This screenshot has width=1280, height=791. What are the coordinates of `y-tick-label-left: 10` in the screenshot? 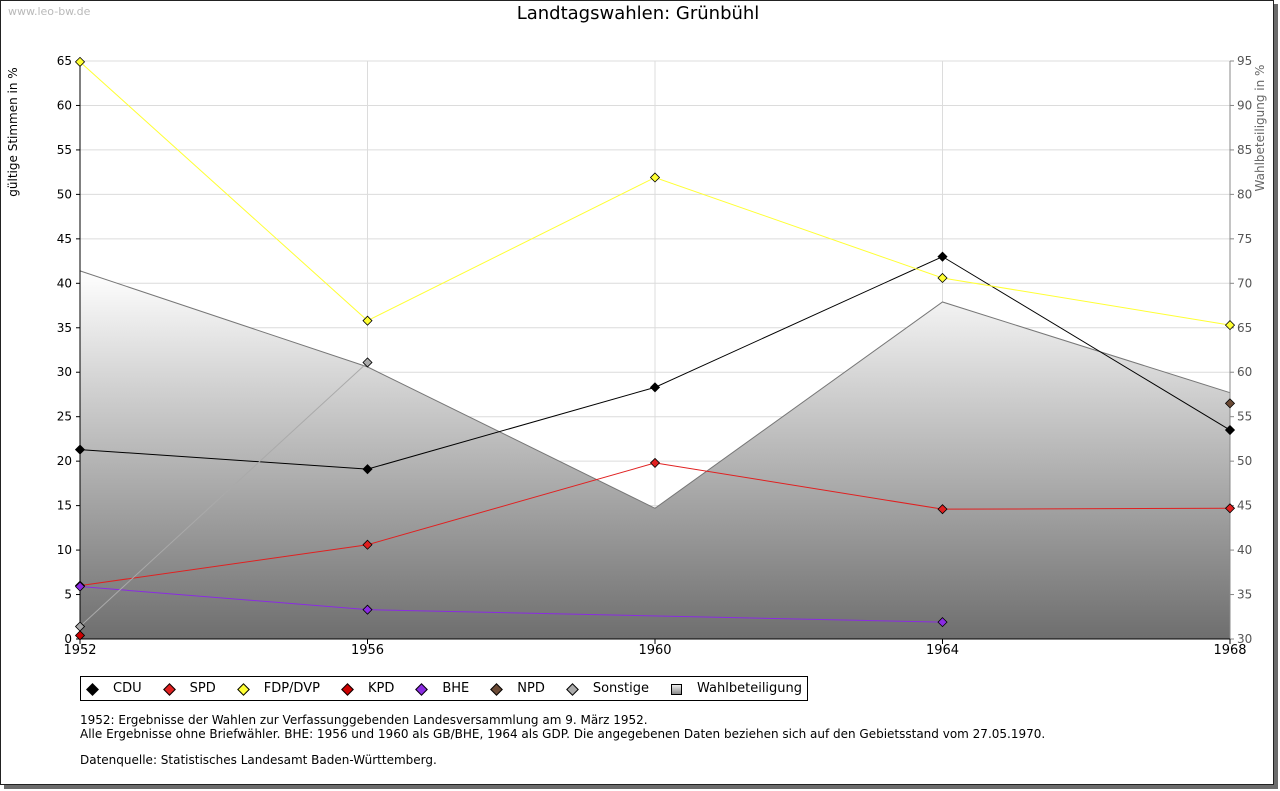 It's located at (64, 550).